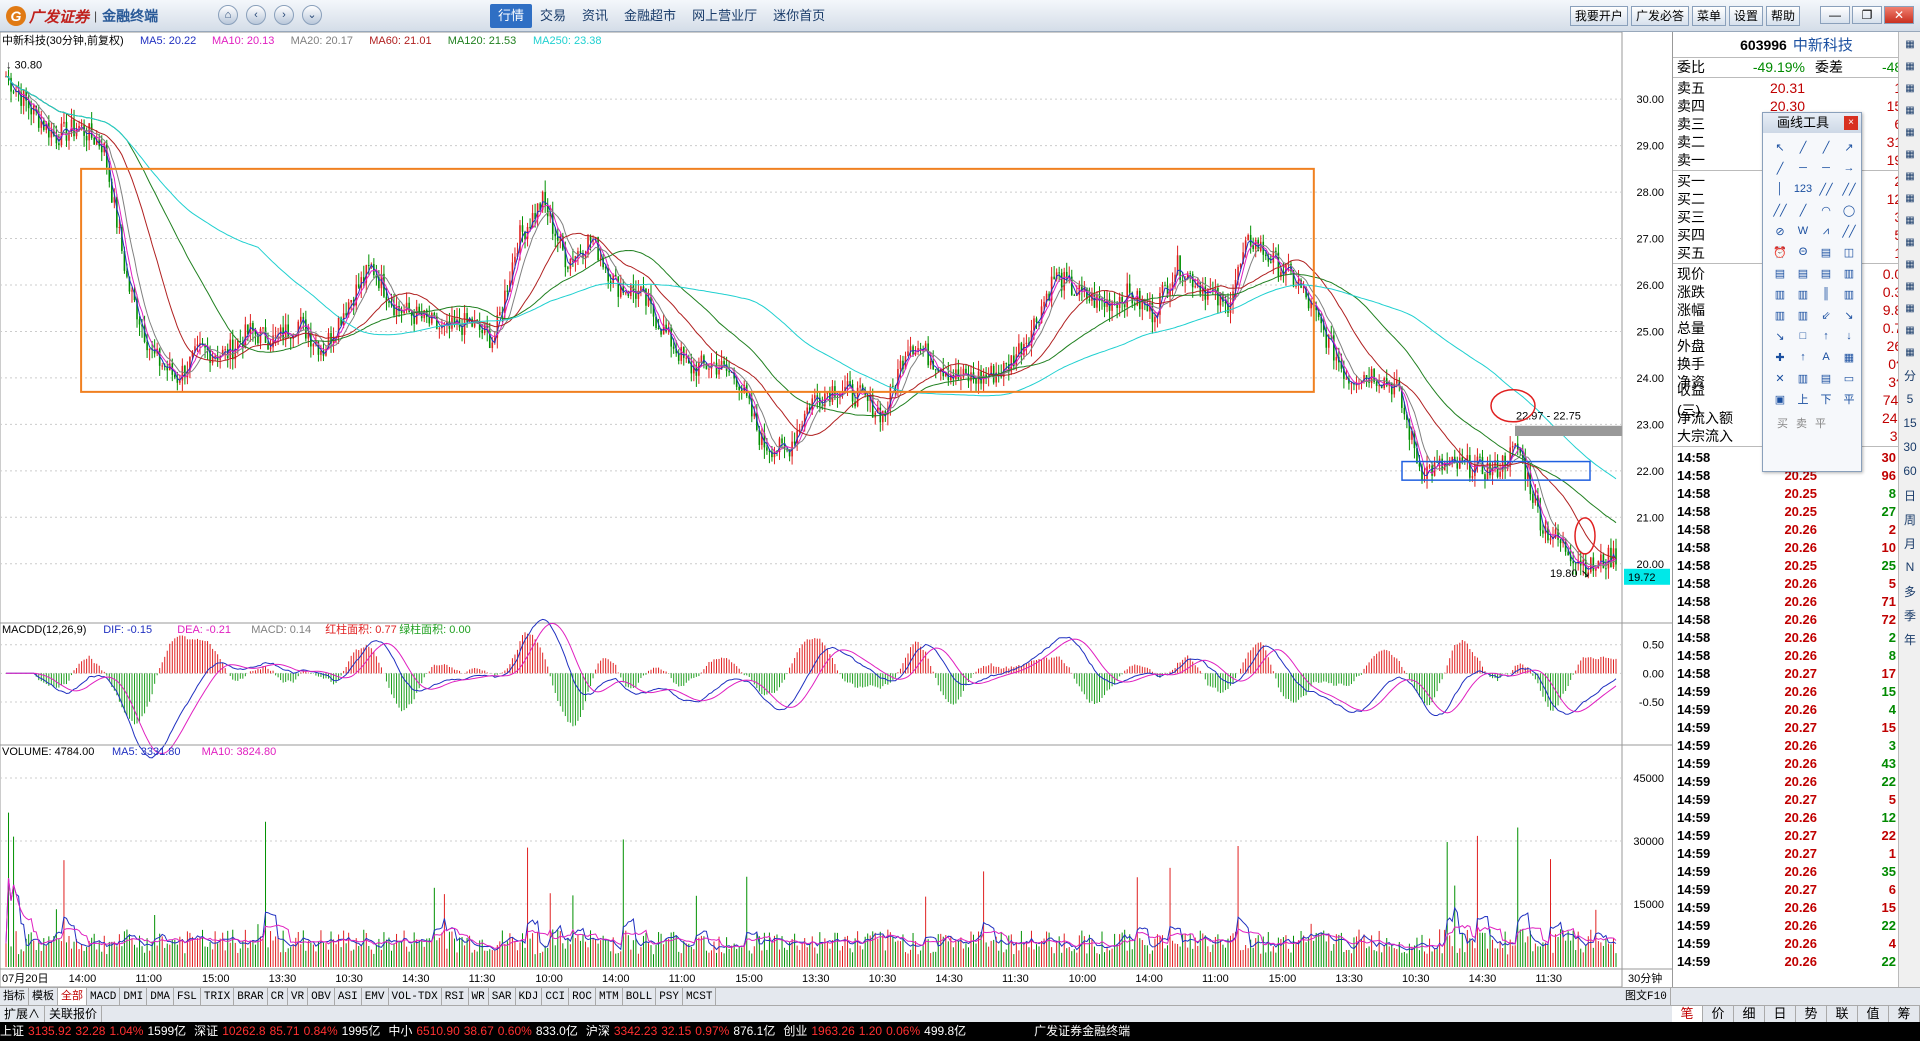 Image resolution: width=1920 pixels, height=1041 pixels. What do you see at coordinates (582, 997) in the screenshot?
I see `tab-roc: ROC` at bounding box center [582, 997].